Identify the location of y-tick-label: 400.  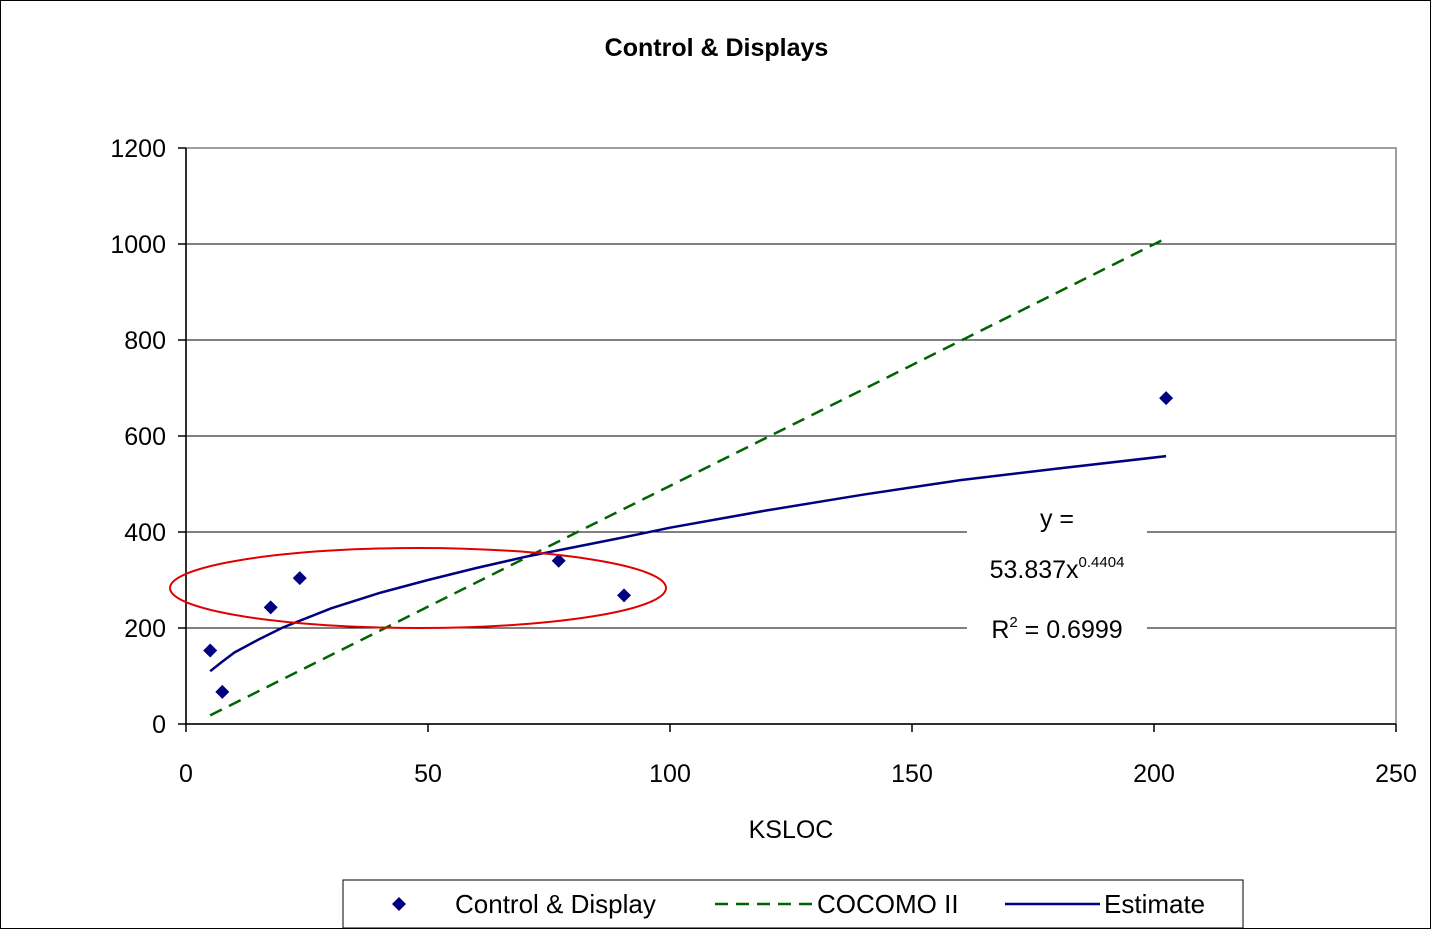
(145, 533).